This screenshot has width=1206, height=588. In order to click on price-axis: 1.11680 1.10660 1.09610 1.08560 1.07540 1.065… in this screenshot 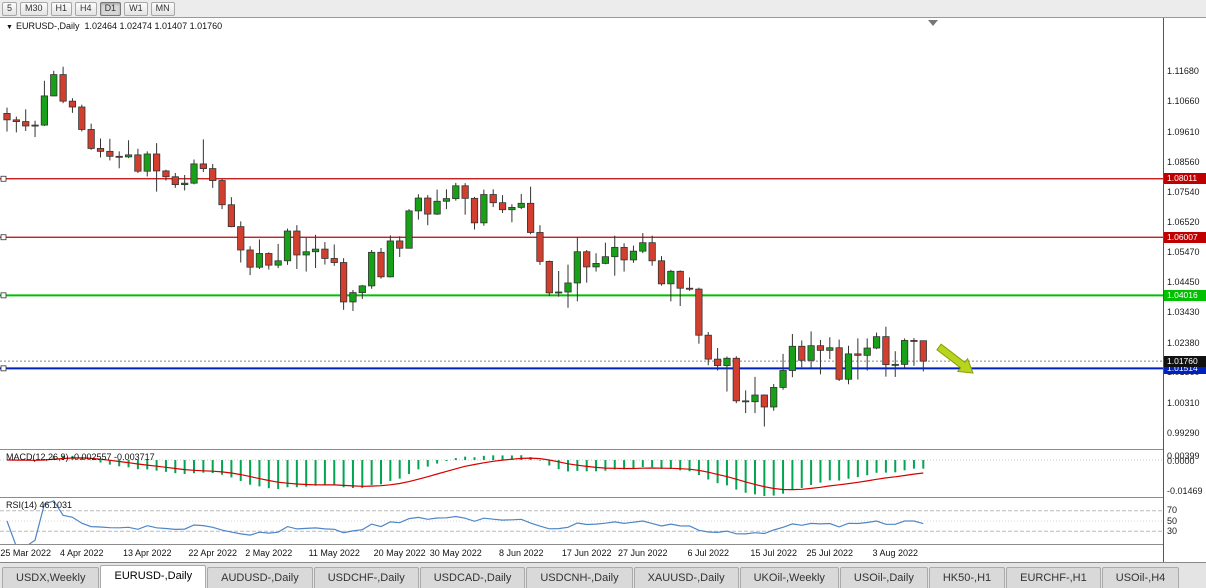, I will do `click(1184, 290)`.